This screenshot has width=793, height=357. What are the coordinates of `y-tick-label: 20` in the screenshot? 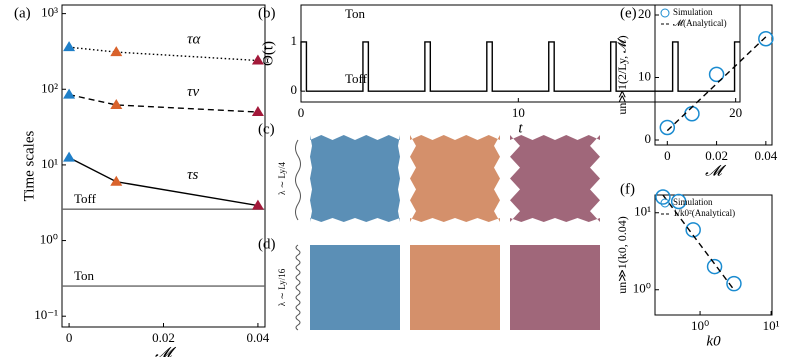 It's located at (644, 13).